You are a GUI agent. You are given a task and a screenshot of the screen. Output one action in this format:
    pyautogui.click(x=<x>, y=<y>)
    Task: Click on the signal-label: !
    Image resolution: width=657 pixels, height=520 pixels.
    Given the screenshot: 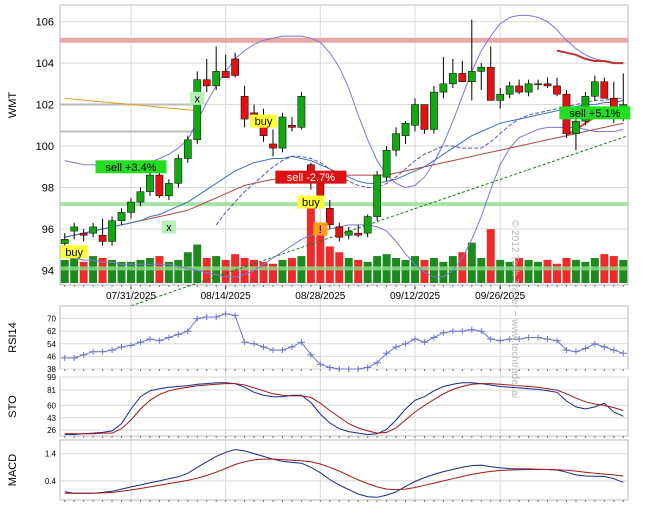 What is the action you would take?
    pyautogui.click(x=320, y=230)
    